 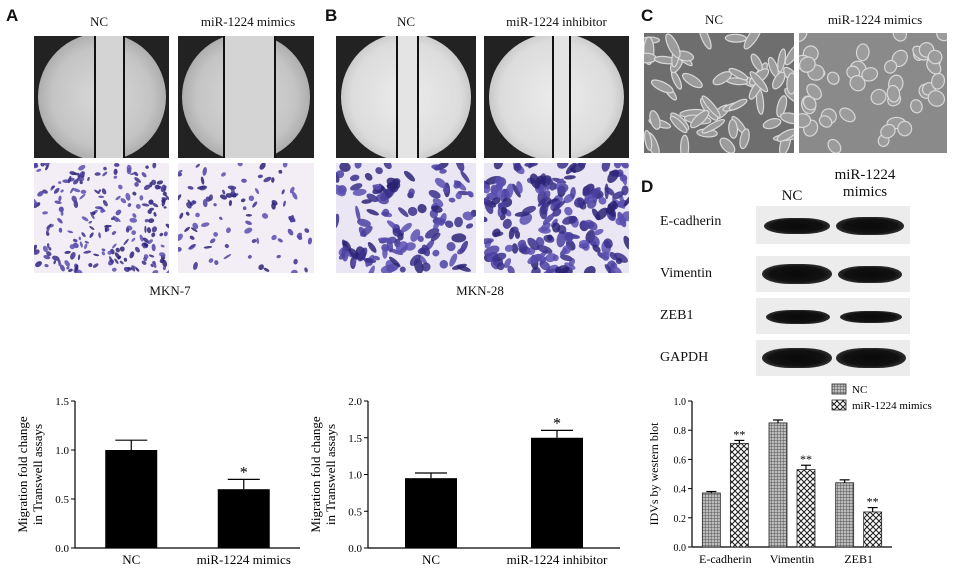 I want to click on significance-label: *, so click(x=244, y=472).